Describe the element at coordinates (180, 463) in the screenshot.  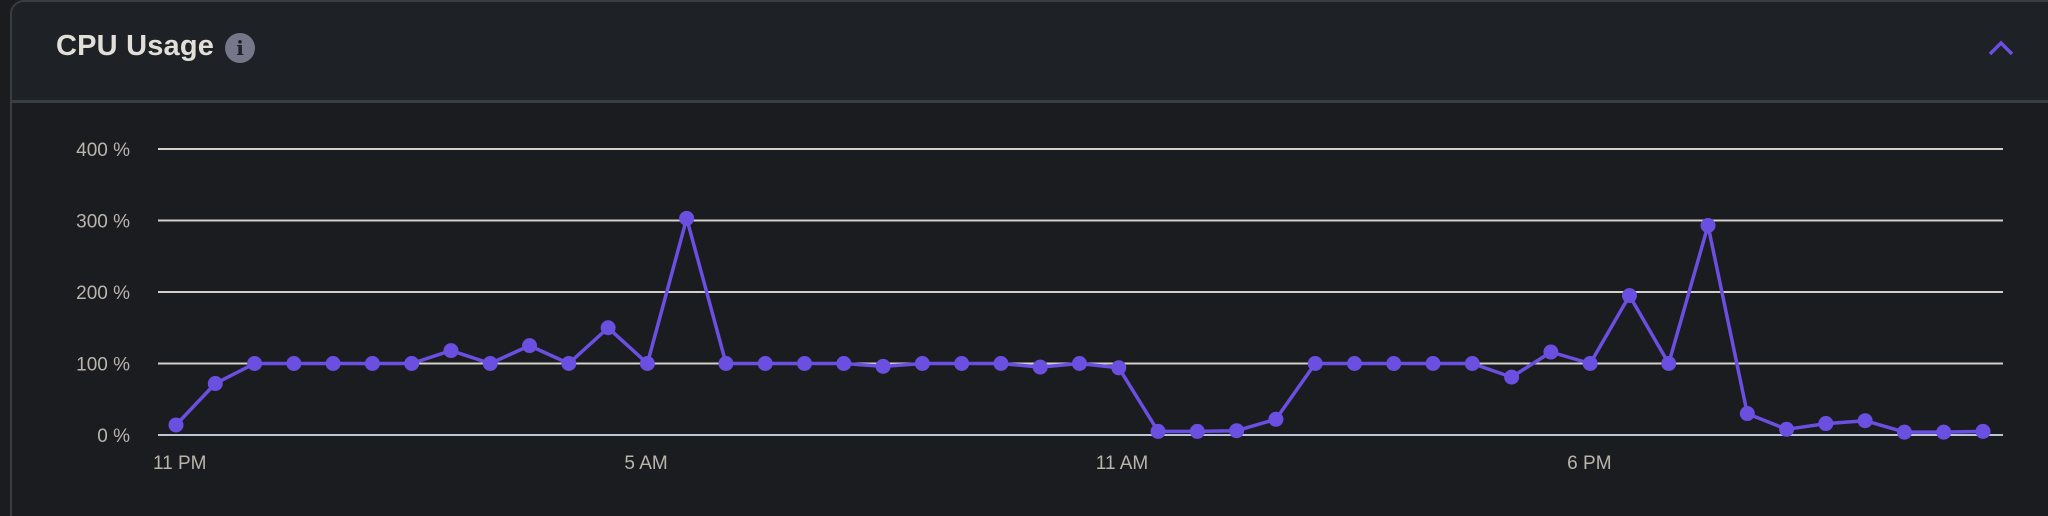
I see `x-tick-label: 11 PM` at that location.